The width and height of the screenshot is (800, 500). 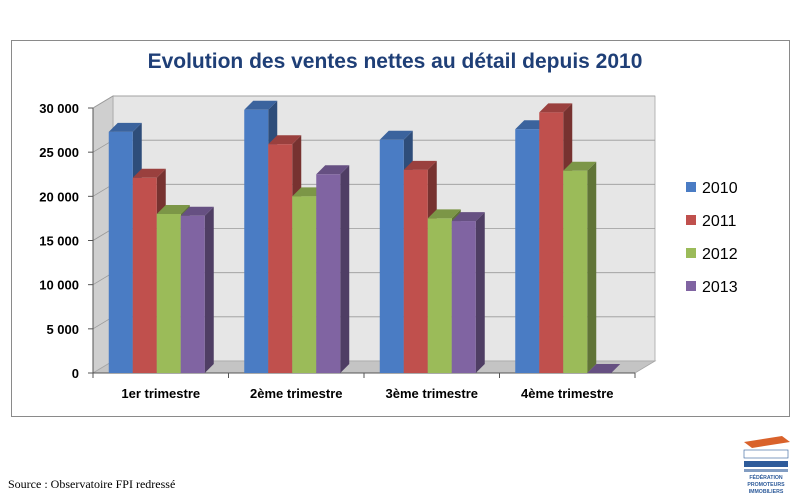 I want to click on source-note: Source : Observatoire FPI redressé, so click(x=92, y=484).